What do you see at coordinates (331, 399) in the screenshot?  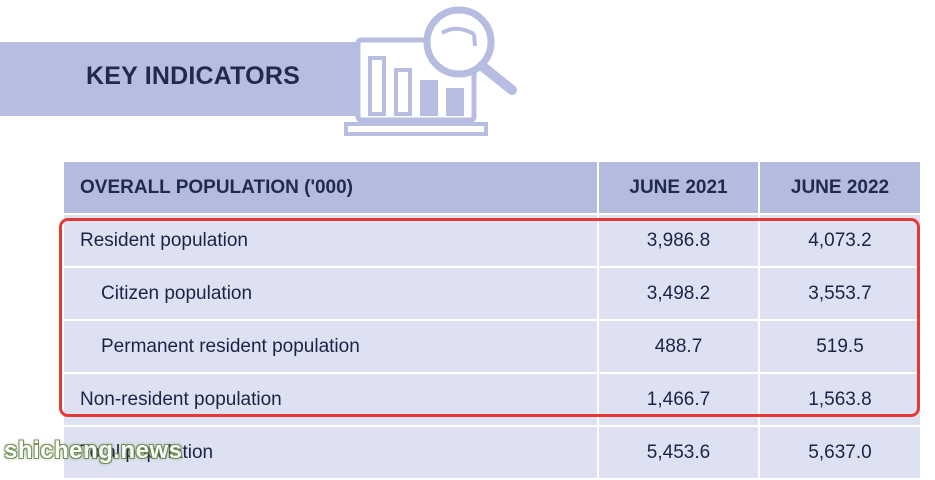 I see `row-label: Non-resident population` at bounding box center [331, 399].